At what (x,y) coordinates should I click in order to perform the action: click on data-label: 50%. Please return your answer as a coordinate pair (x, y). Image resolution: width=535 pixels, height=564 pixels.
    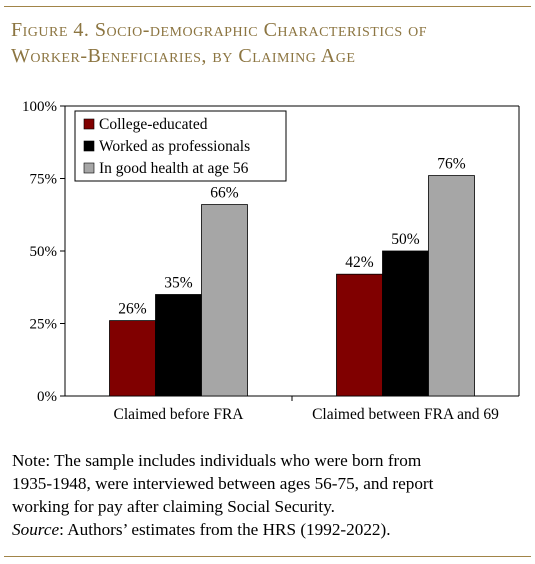
    Looking at the image, I should click on (405, 239).